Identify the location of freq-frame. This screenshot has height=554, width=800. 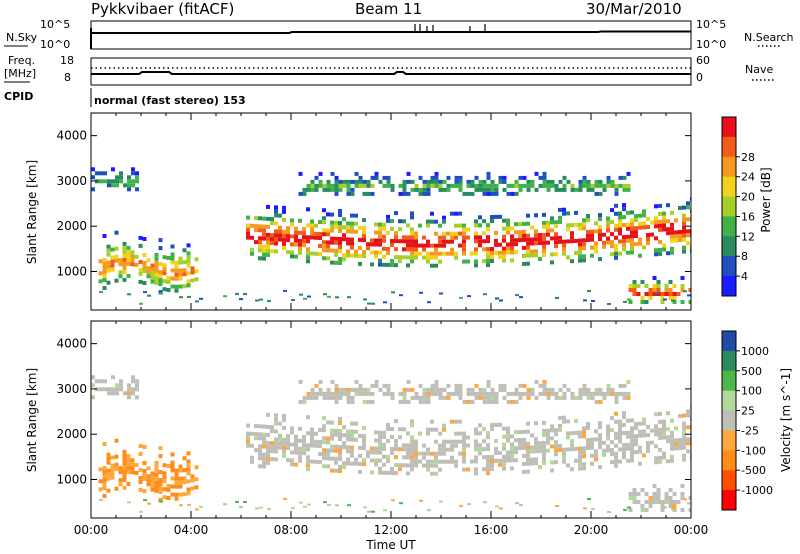
(391, 71).